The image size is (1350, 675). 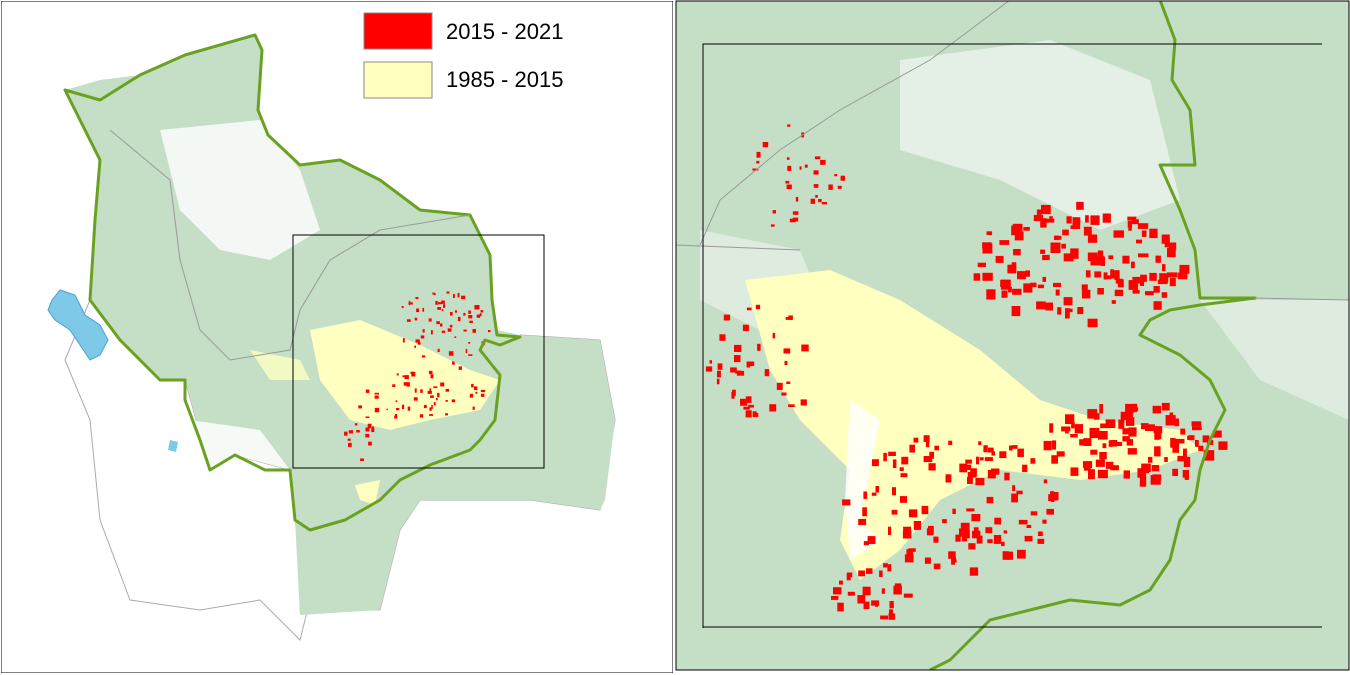 I want to click on legend-swatch, so click(x=398, y=31).